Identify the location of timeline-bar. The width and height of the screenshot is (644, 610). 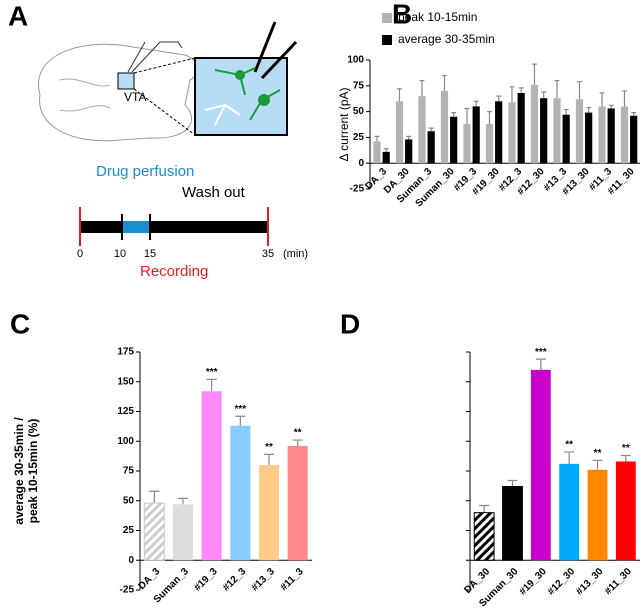
(174, 227).